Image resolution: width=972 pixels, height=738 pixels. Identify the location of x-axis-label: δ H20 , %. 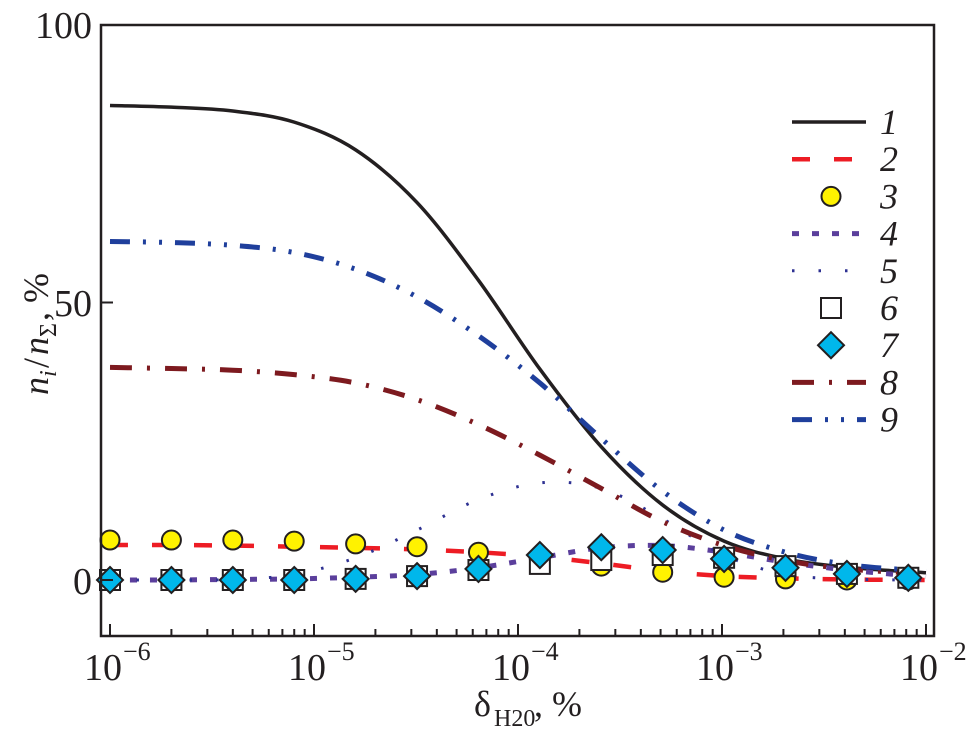
(528, 708).